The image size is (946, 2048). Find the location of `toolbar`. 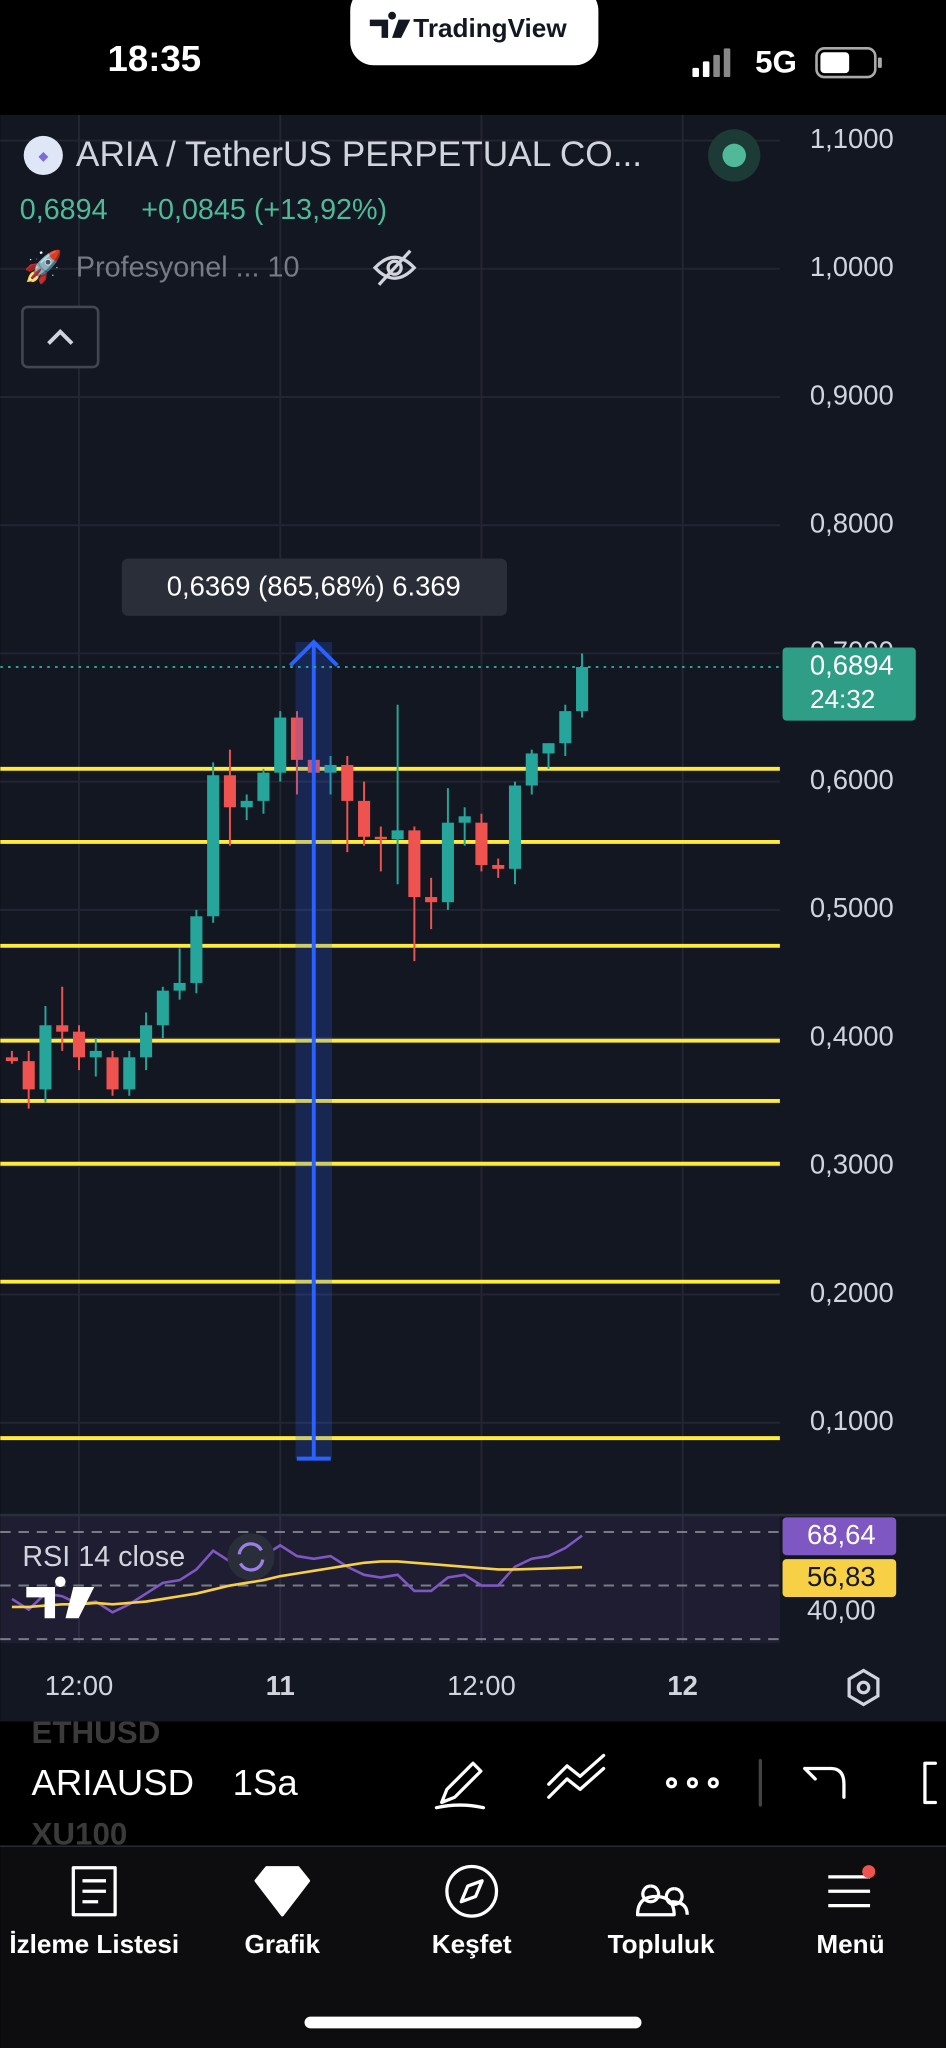

toolbar is located at coordinates (473, 1783).